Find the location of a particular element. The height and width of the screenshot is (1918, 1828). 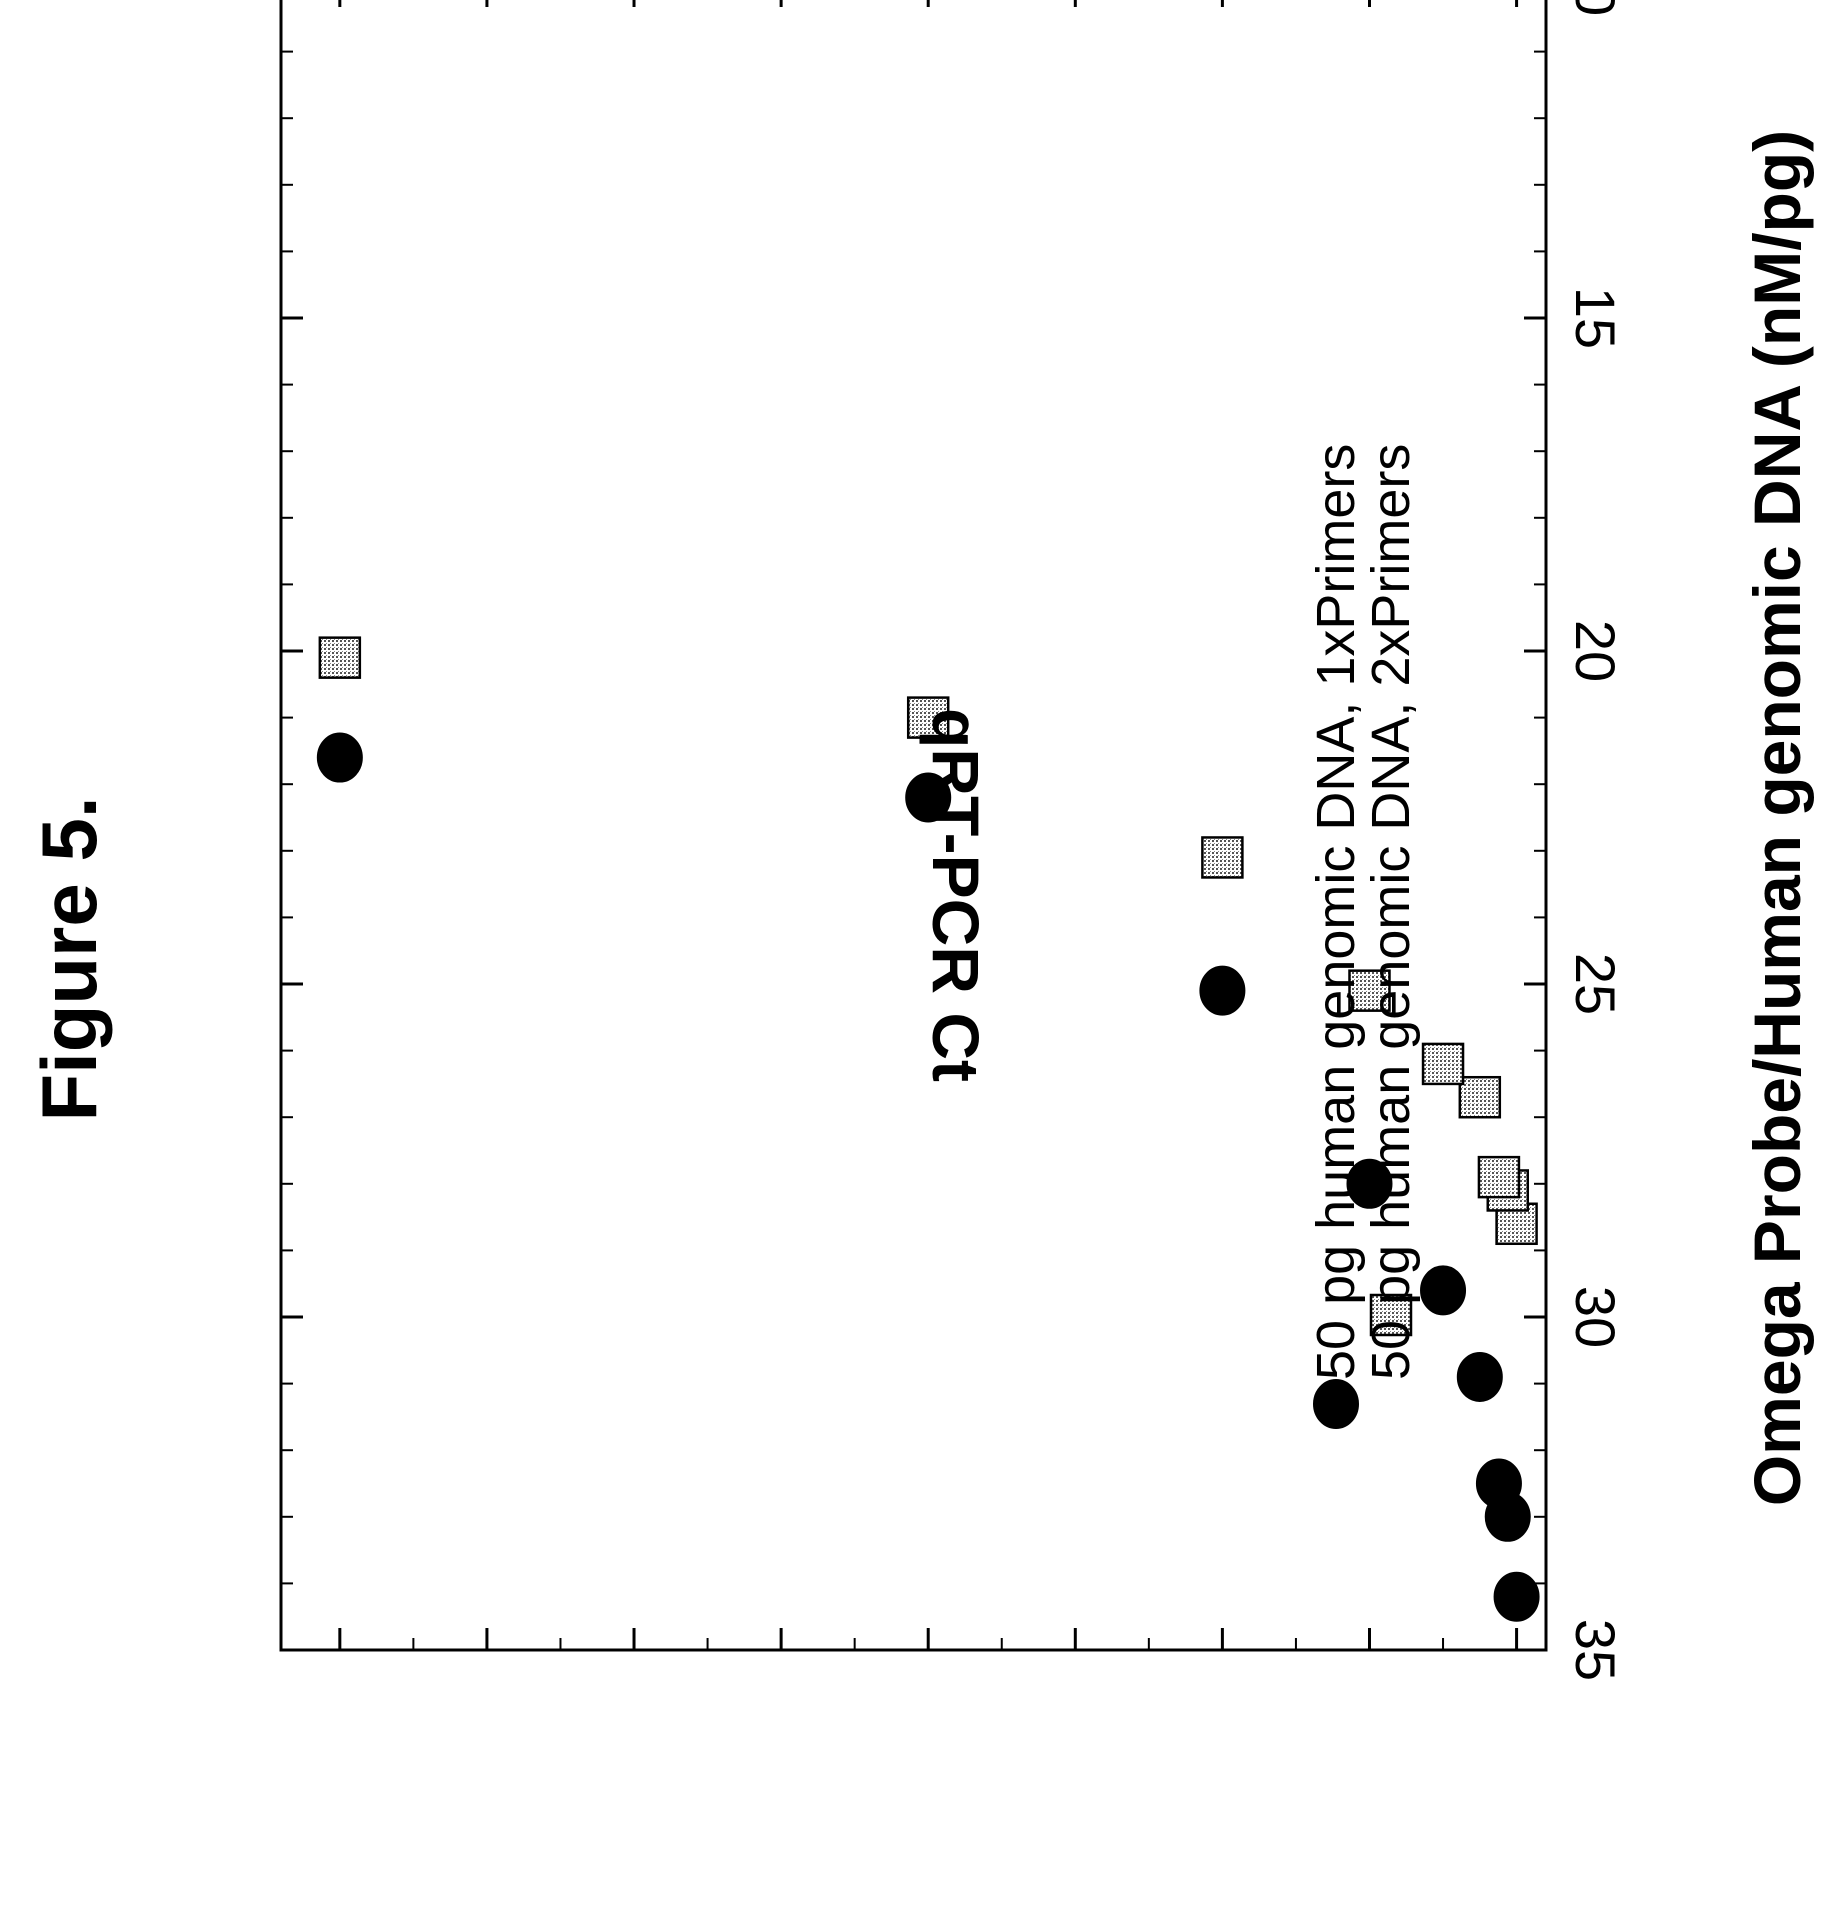

y-tick-label: 20 is located at coordinates (1595, 651).